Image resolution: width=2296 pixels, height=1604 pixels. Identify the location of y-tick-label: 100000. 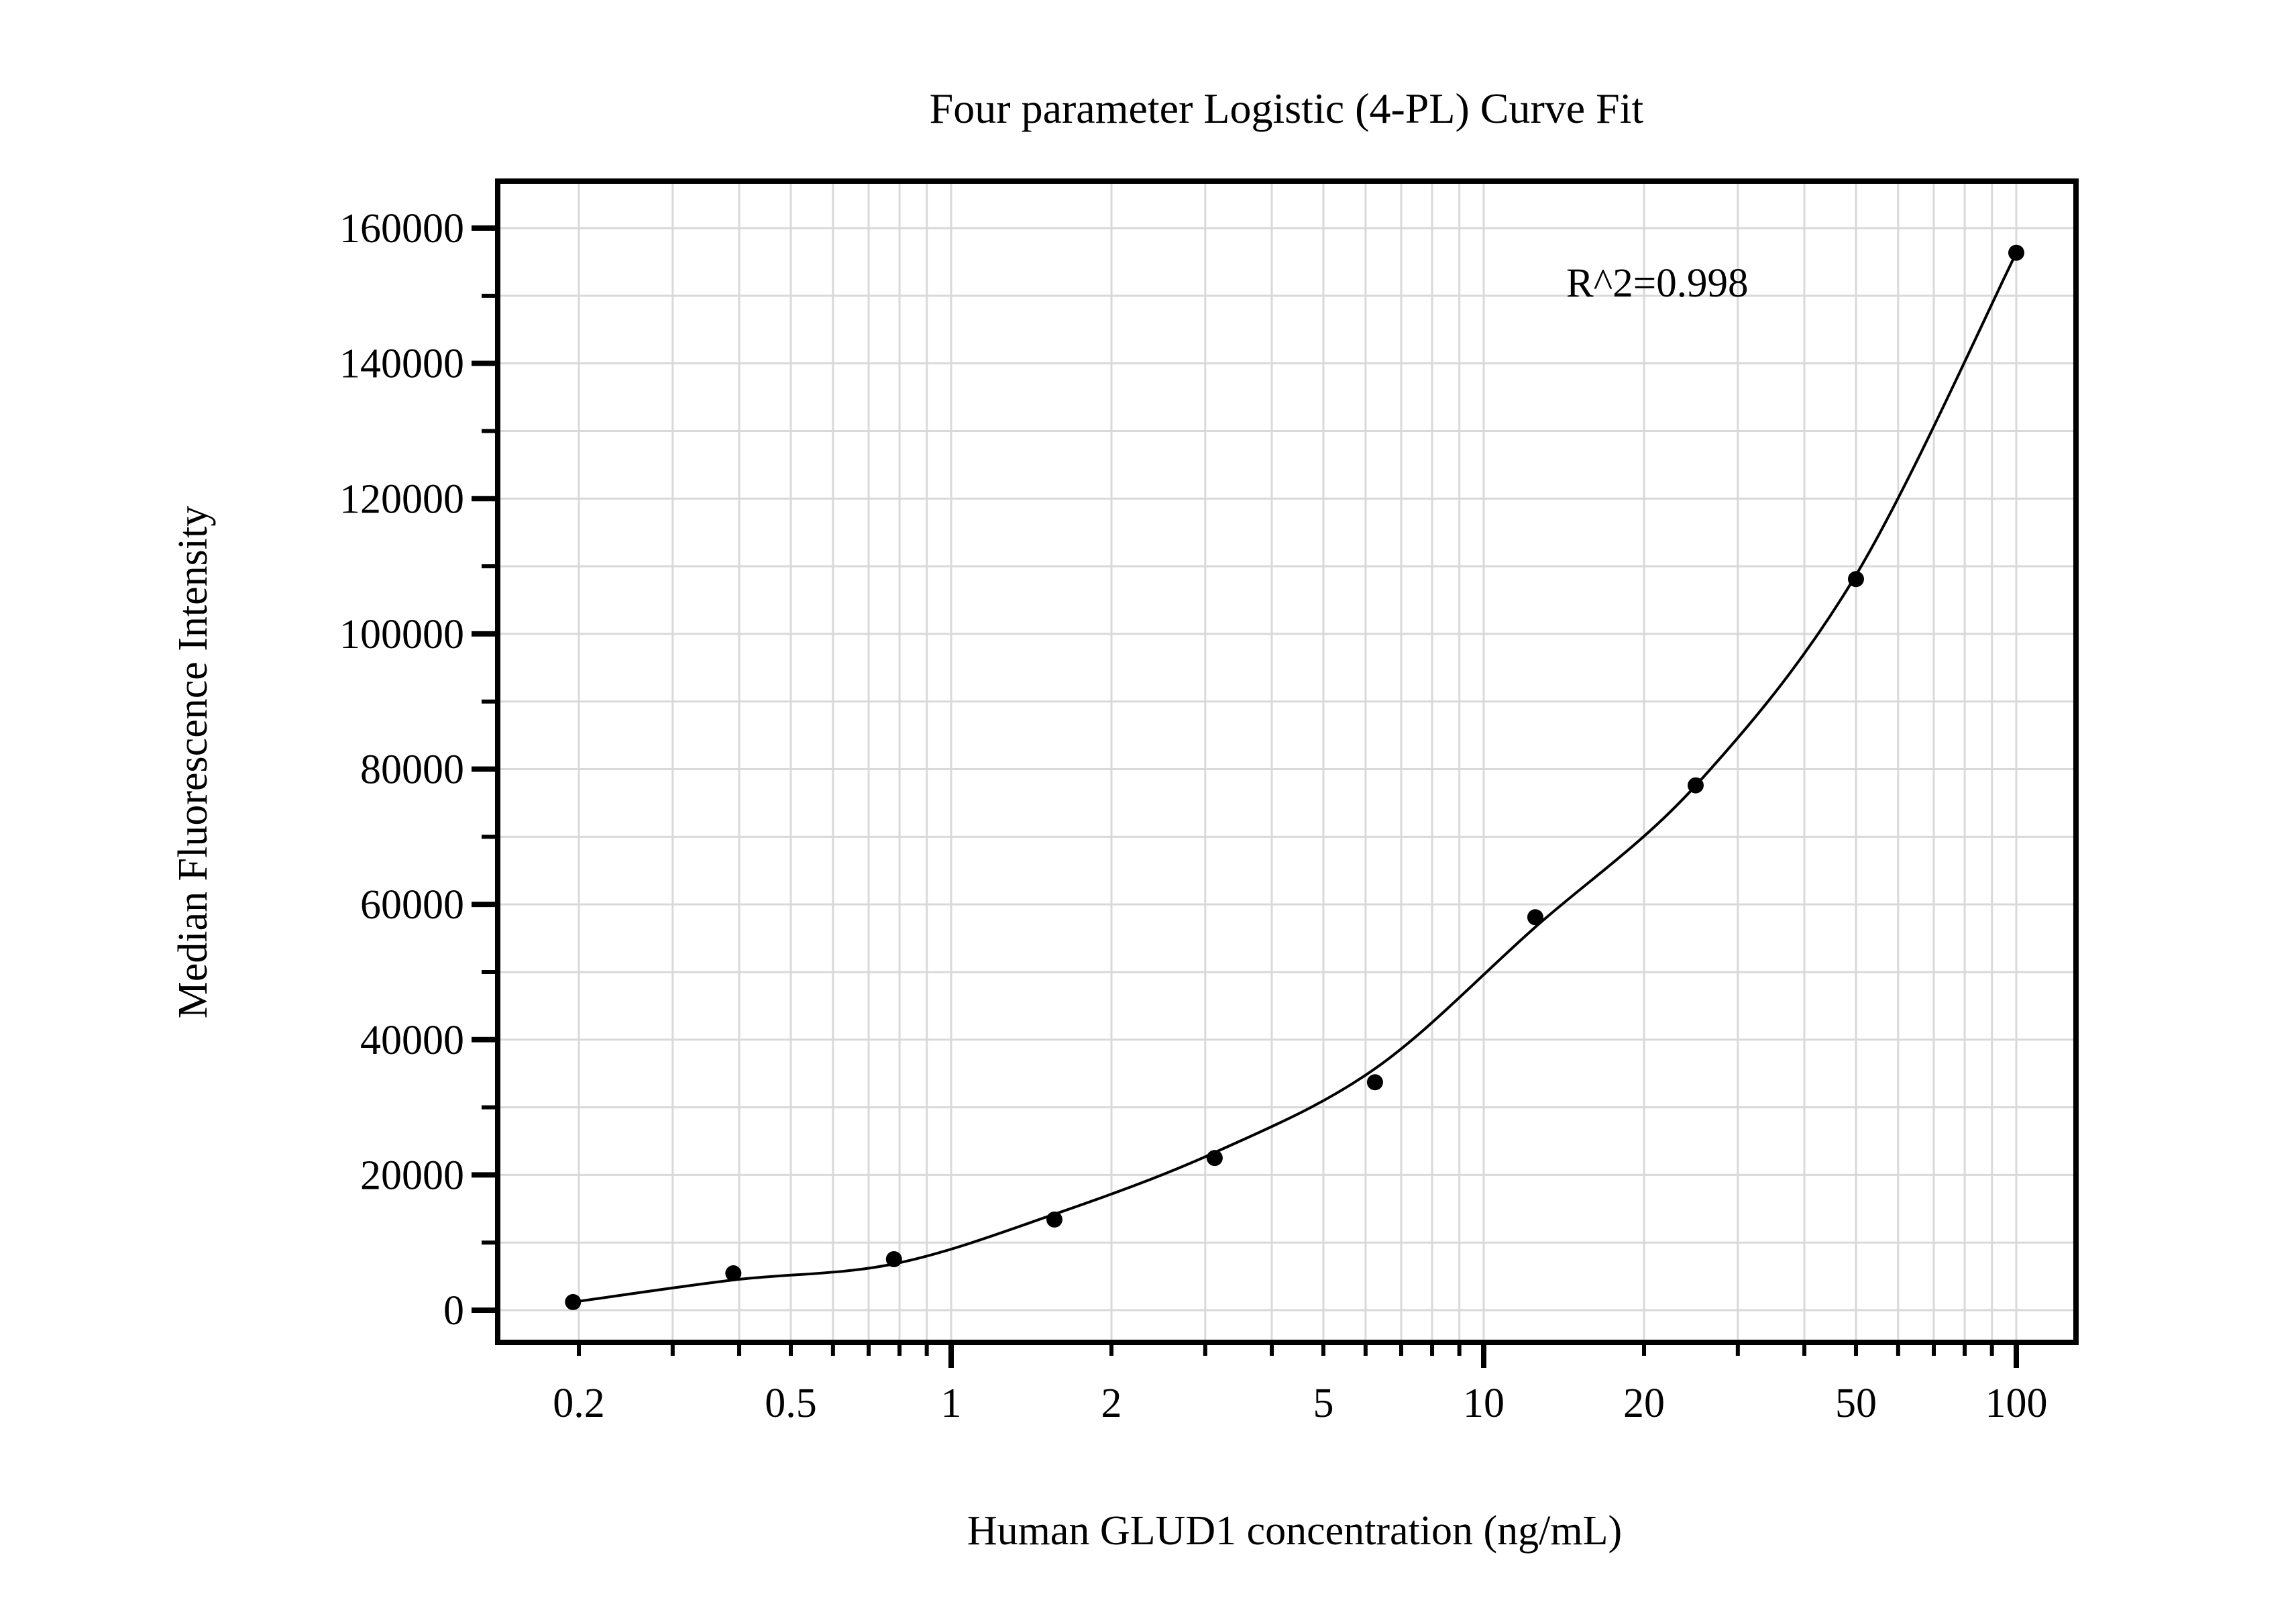
(401, 634).